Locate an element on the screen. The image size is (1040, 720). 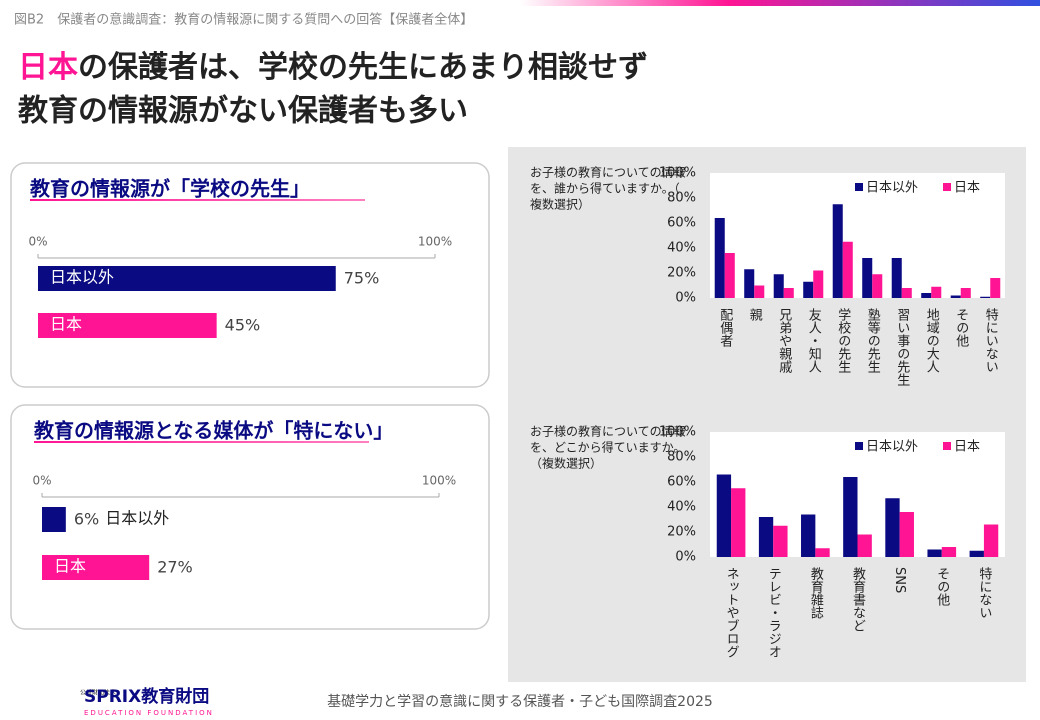
footer: 基礎学力と学習の意識に関する保護者・子ども国際調査2025 is located at coordinates (520, 701).